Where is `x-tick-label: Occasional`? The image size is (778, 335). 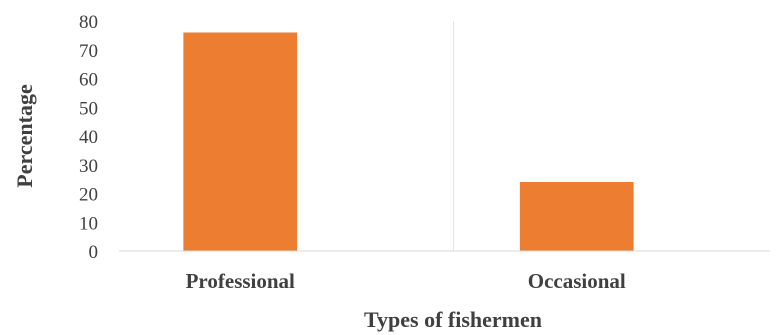 x-tick-label: Occasional is located at coordinates (577, 281).